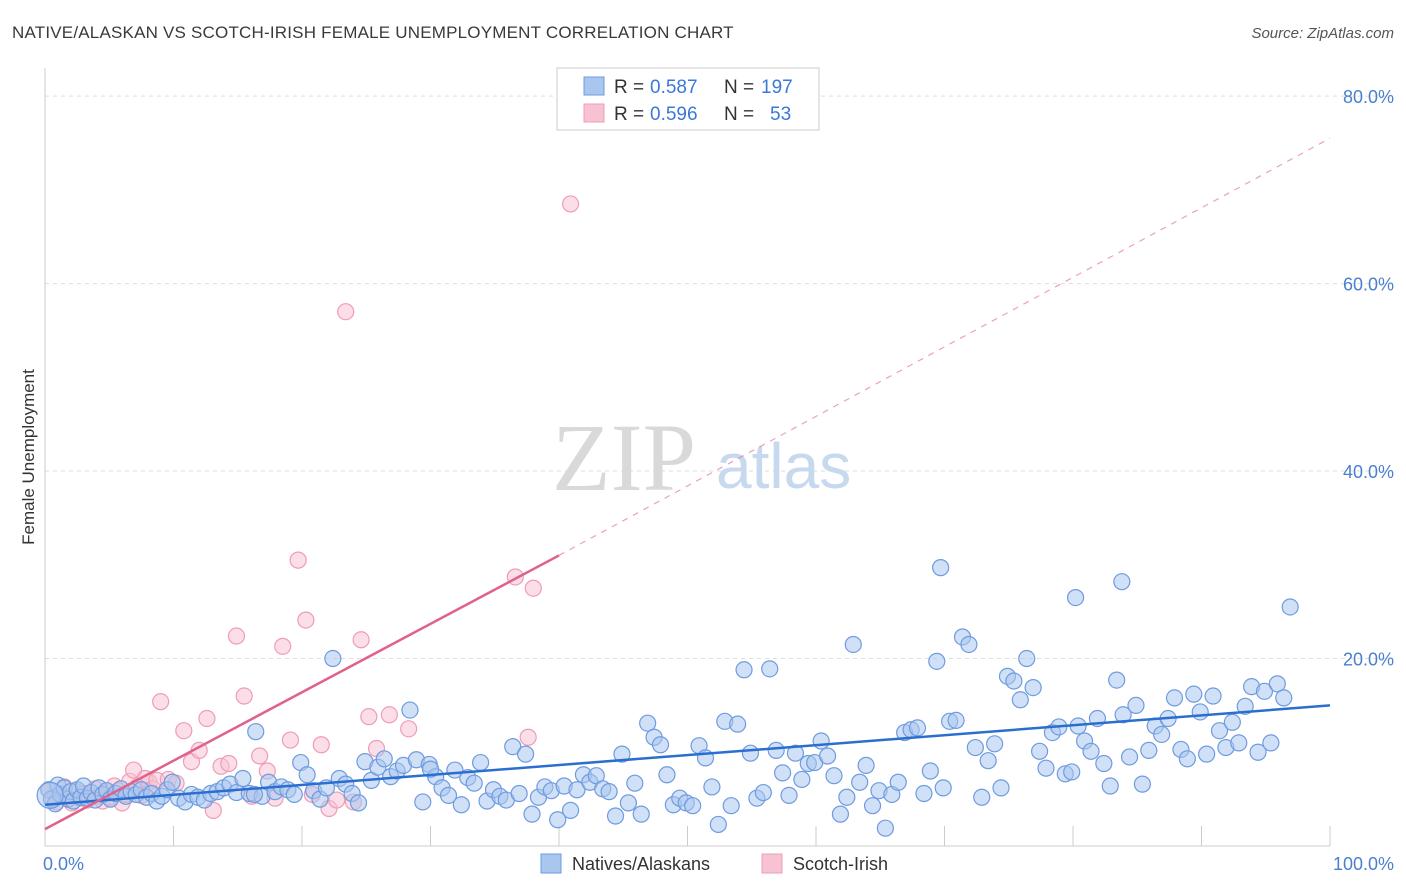 This screenshot has height=892, width=1406. Describe the element at coordinates (641, 864) in the screenshot. I see `bottom-legend-label-natives: Natives/Alaskans` at that location.